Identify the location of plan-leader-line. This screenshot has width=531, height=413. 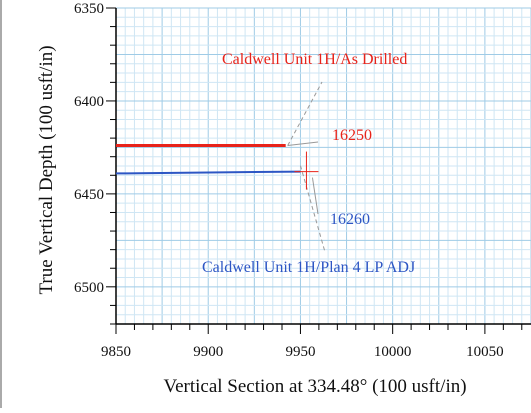
(312, 209).